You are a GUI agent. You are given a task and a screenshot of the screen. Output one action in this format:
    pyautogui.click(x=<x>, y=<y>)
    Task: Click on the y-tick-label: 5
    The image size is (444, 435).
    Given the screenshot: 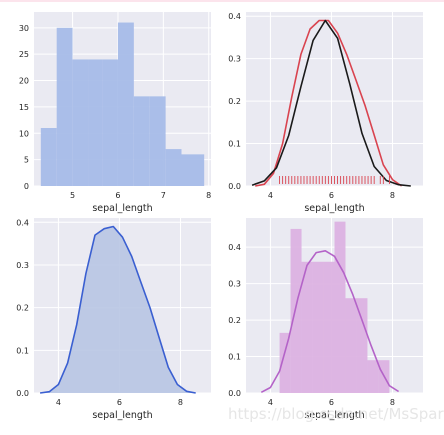 What is the action you would take?
    pyautogui.click(x=26, y=160)
    